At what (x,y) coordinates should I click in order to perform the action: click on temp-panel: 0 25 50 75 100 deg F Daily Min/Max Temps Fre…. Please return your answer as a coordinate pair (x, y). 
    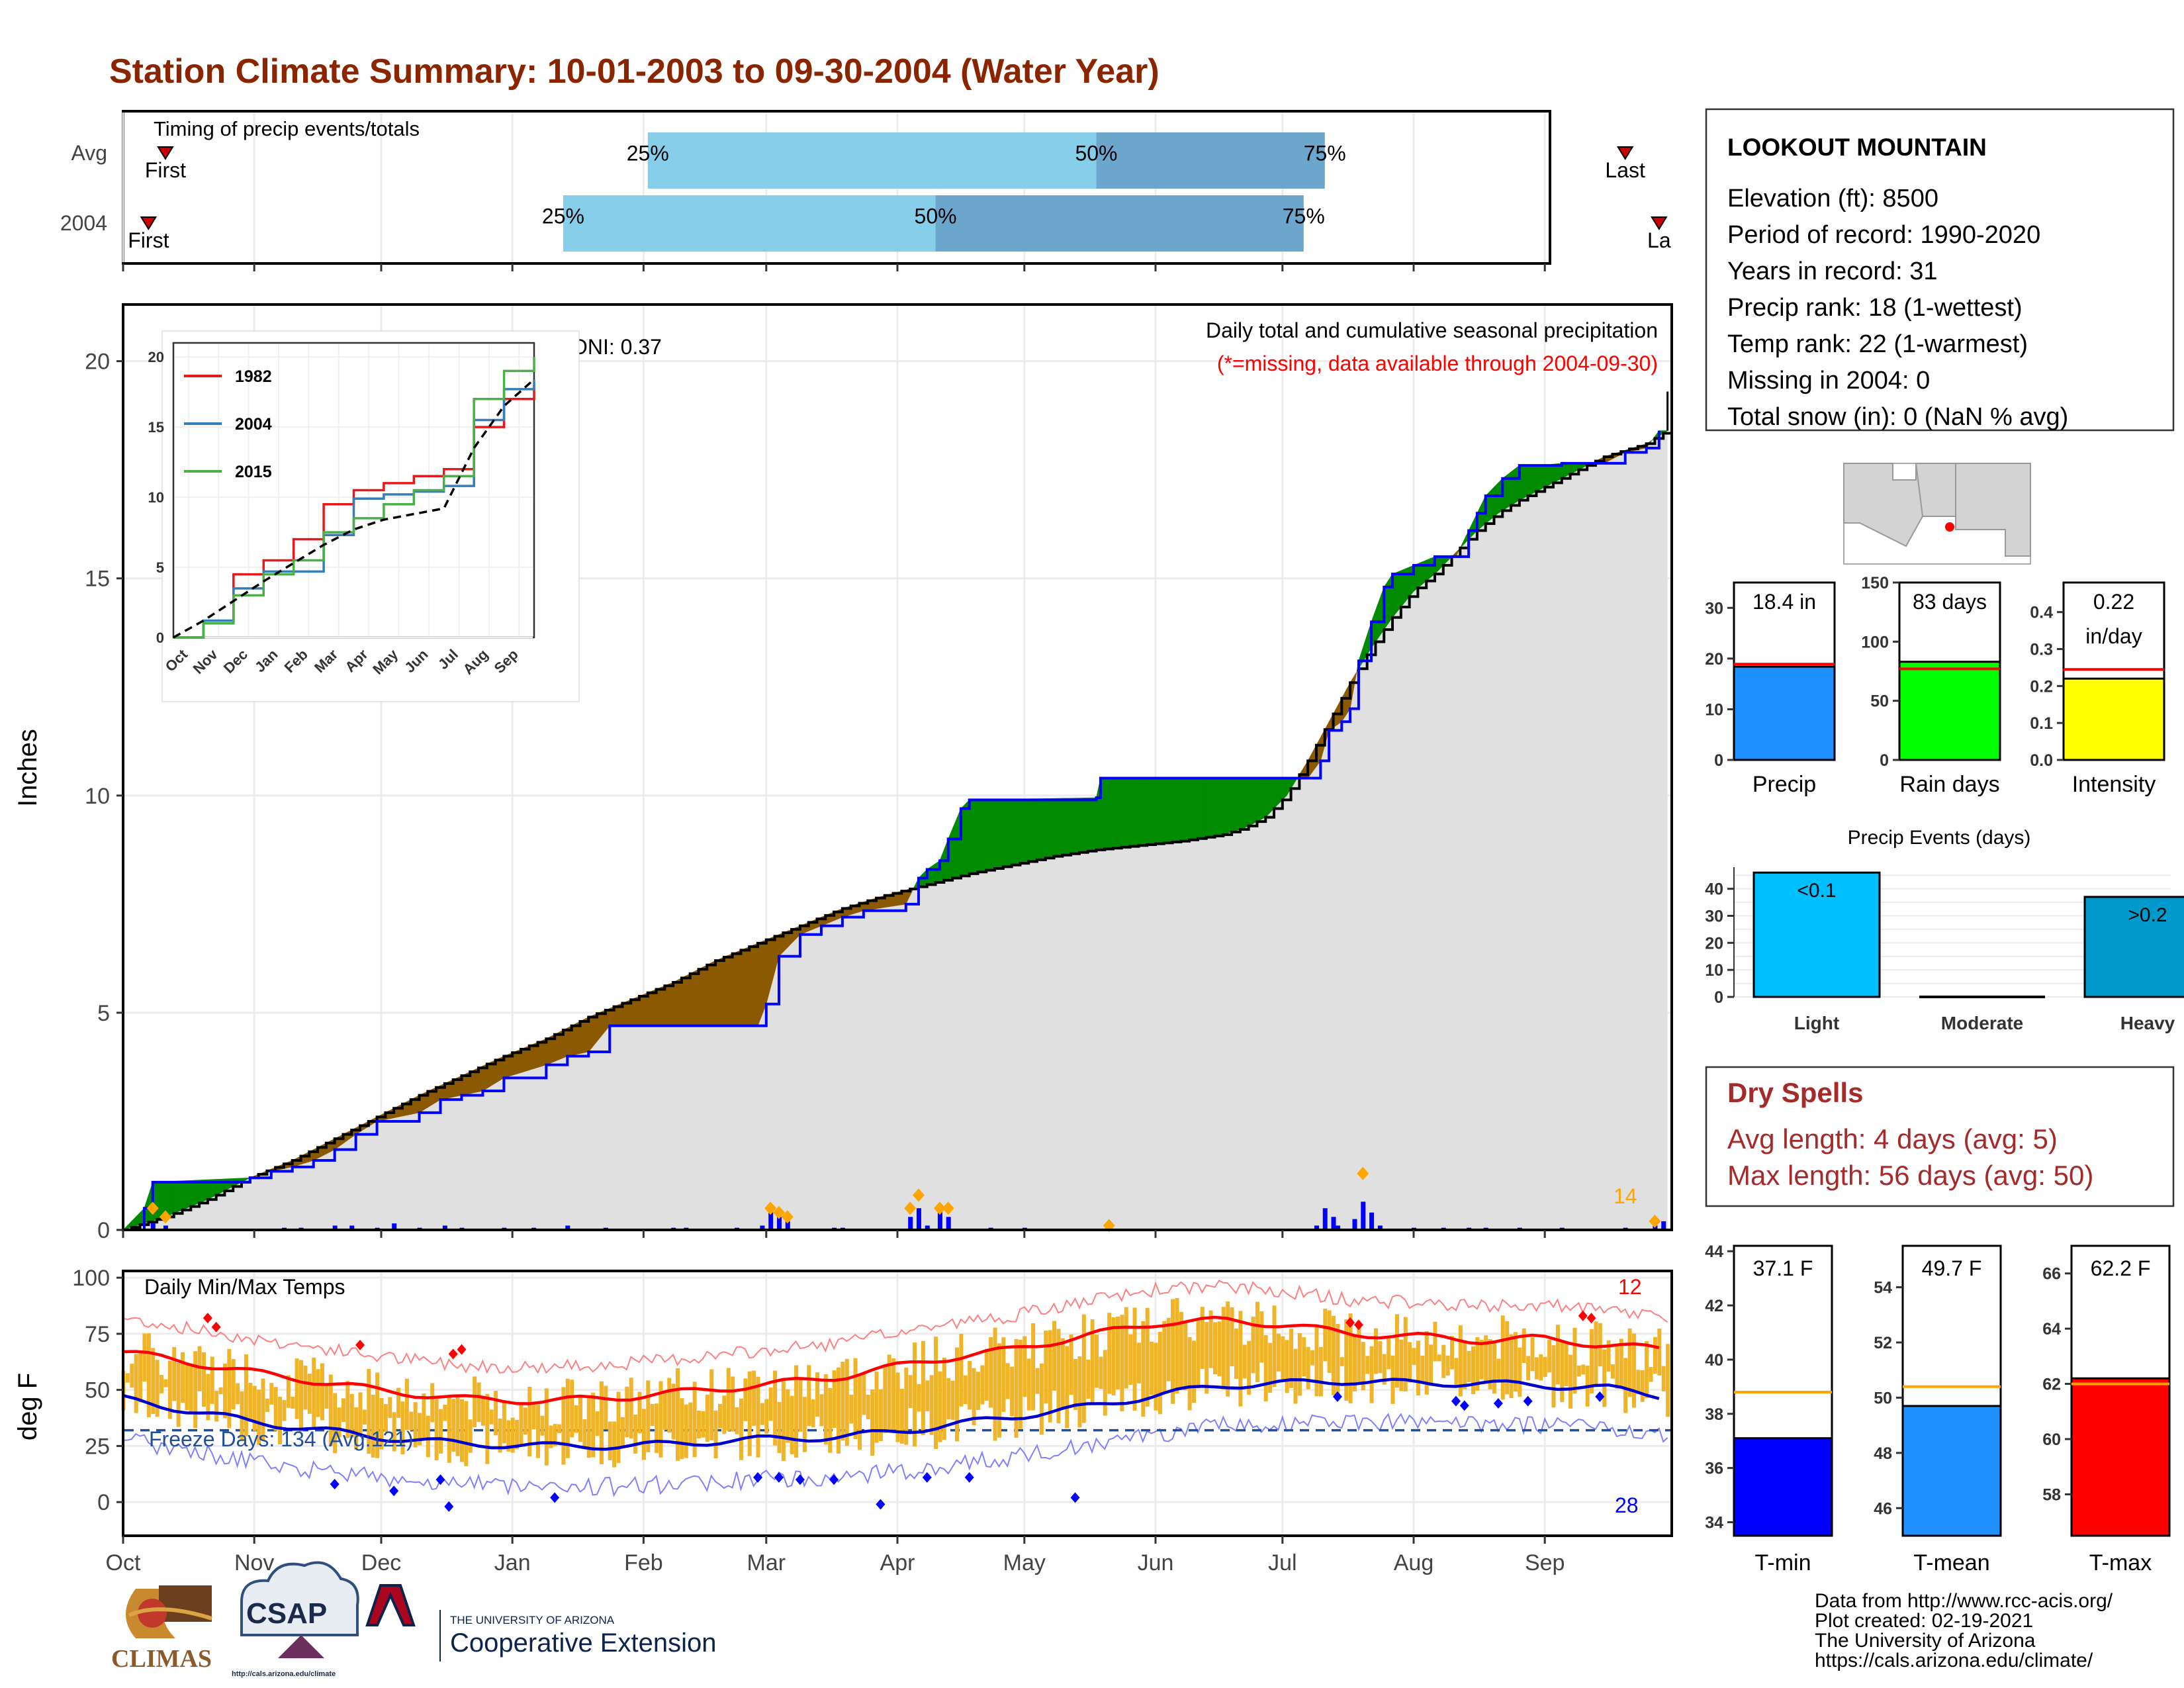
    Looking at the image, I should click on (843, 1401).